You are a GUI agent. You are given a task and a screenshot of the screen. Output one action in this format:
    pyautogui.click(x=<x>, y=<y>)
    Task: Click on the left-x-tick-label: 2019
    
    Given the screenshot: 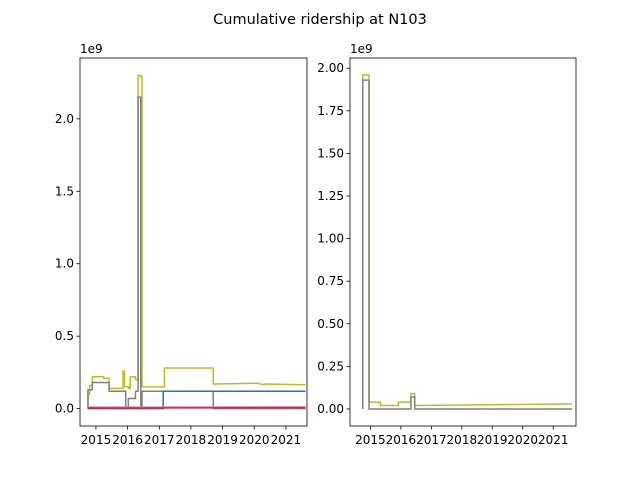 What is the action you would take?
    pyautogui.click(x=222, y=440)
    